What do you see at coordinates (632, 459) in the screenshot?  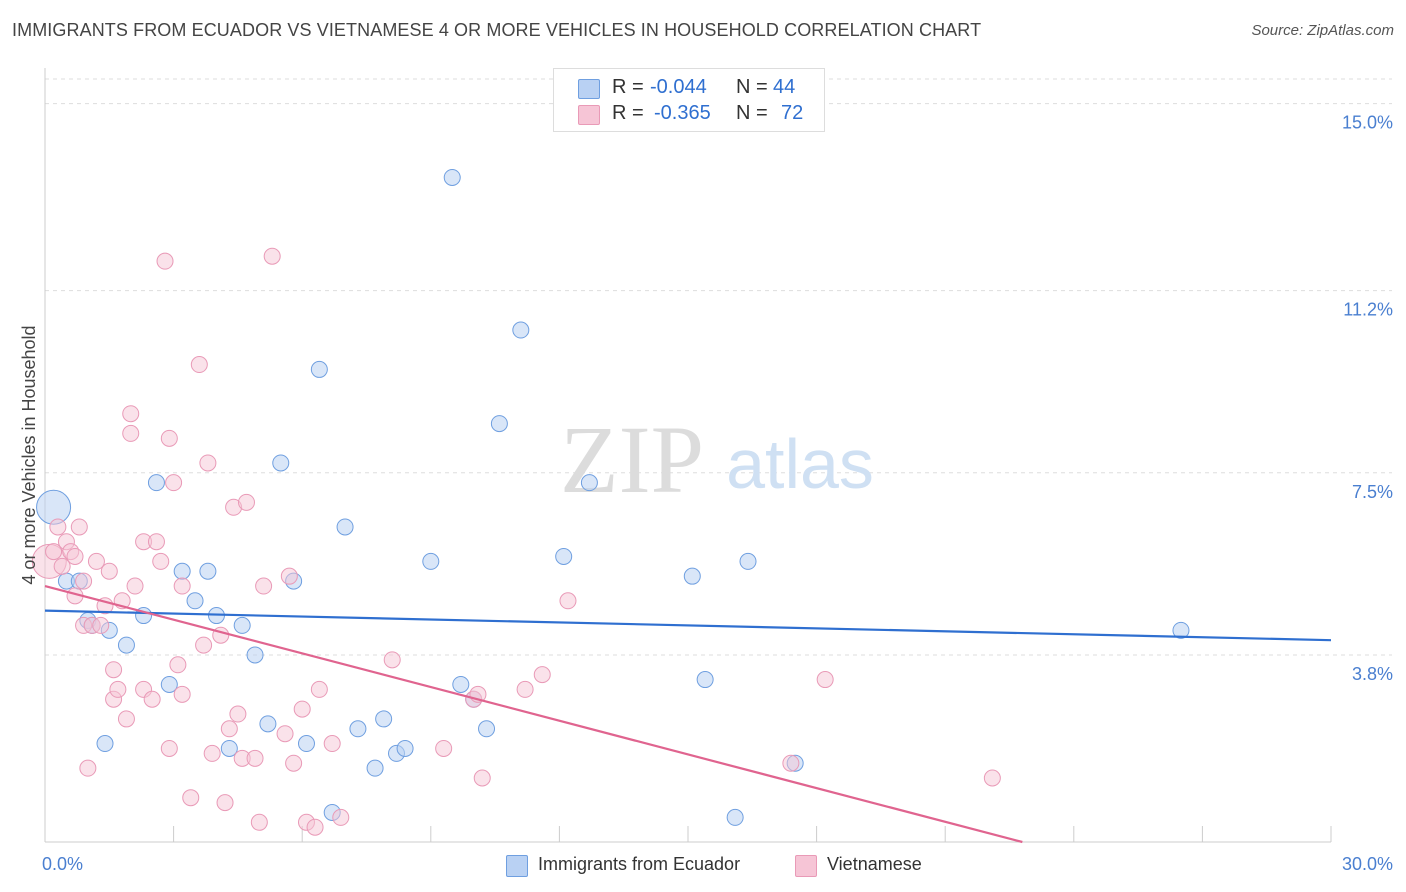 I see `watermark-zip: ZIP` at bounding box center [632, 459].